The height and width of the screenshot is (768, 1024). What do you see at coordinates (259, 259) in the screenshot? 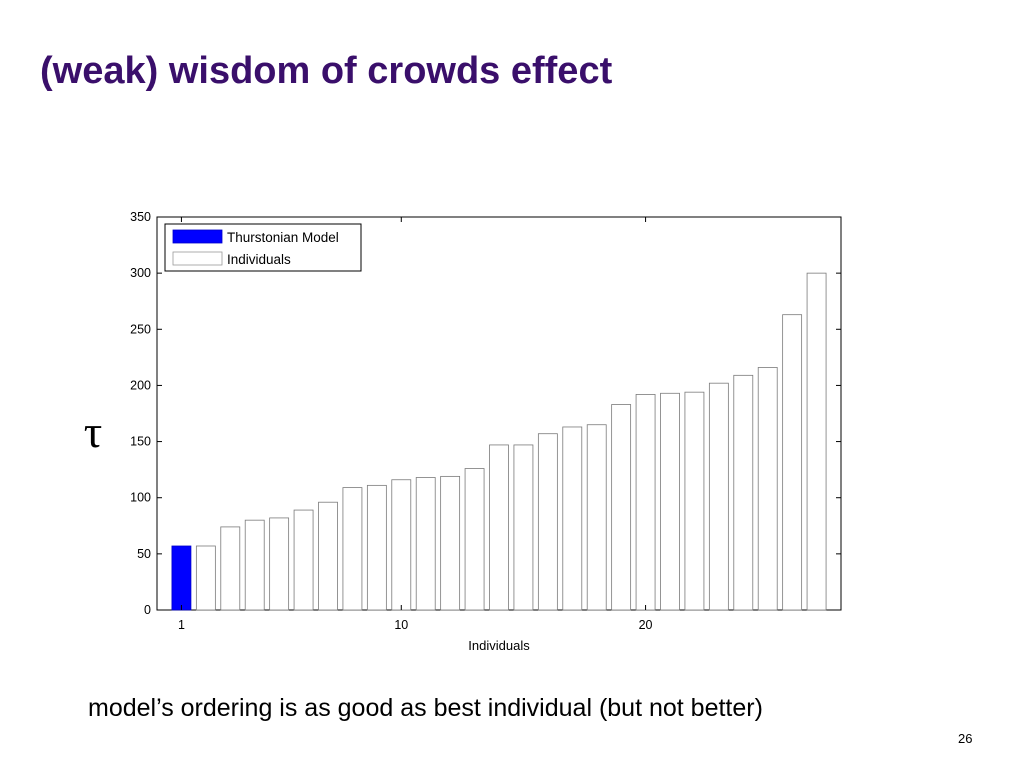
I see `legend-entry: Individuals` at bounding box center [259, 259].